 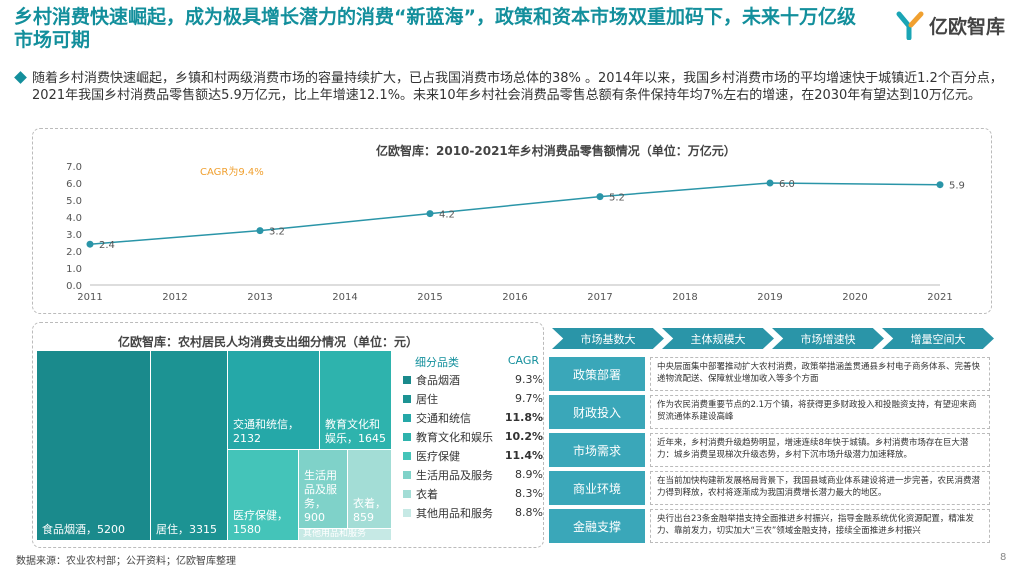 I want to click on table-column-header: 市场增速快, so click(x=828, y=338).